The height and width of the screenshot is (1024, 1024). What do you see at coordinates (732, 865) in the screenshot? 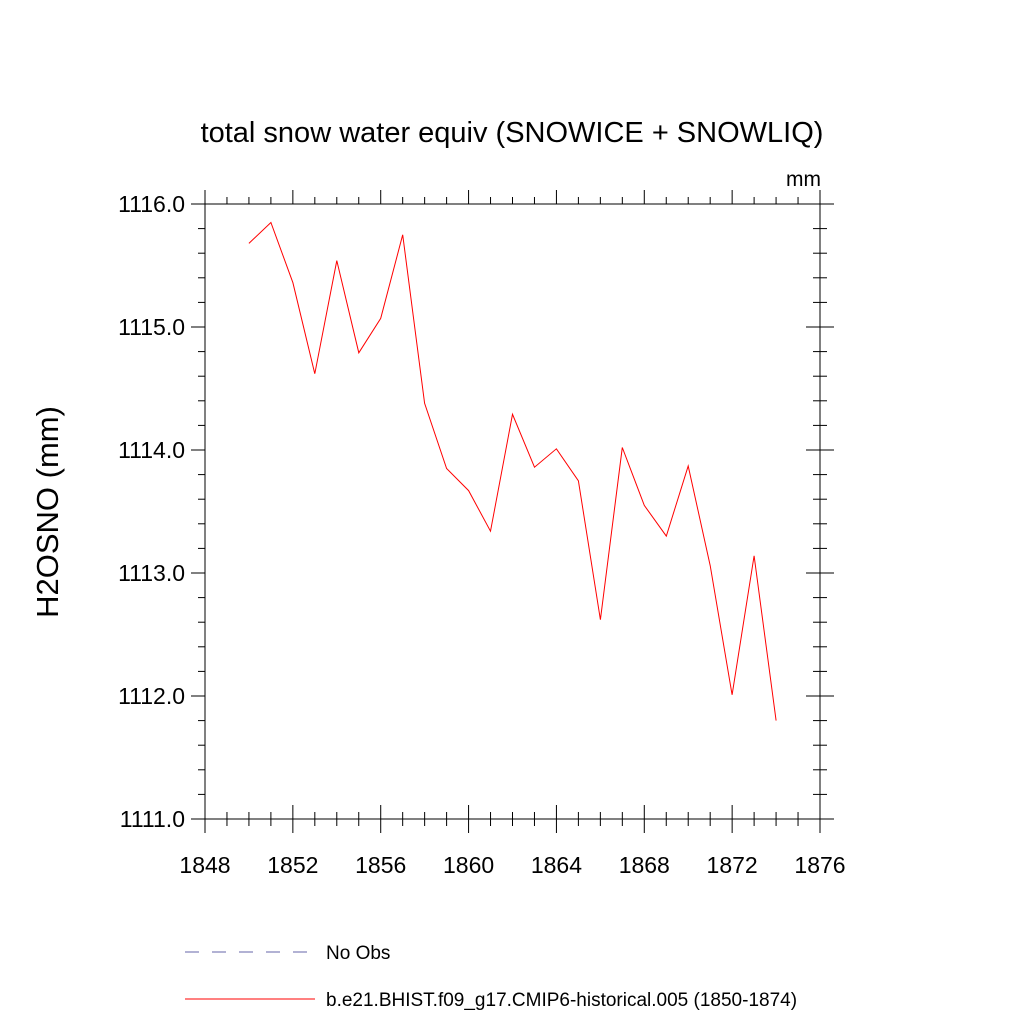
I see `x-tick-label: 1872` at bounding box center [732, 865].